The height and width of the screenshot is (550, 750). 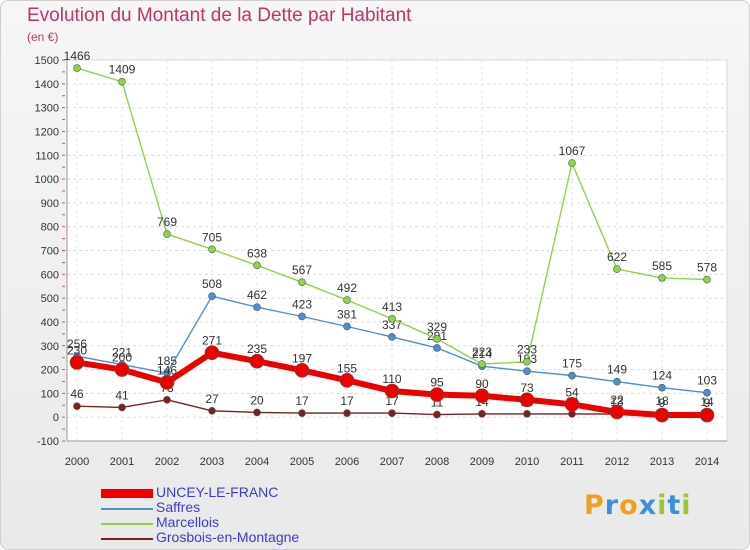 What do you see at coordinates (527, 388) in the screenshot?
I see `data-label: 73` at bounding box center [527, 388].